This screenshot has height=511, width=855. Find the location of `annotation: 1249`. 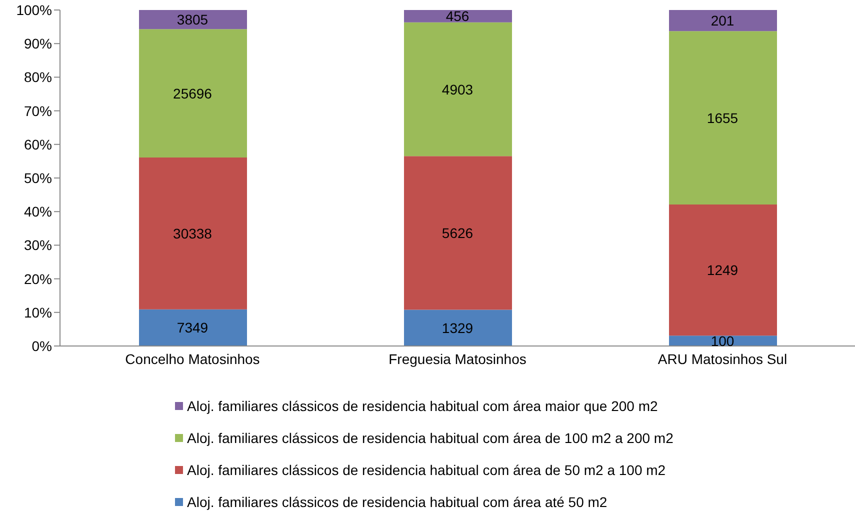

annotation: 1249 is located at coordinates (722, 270).